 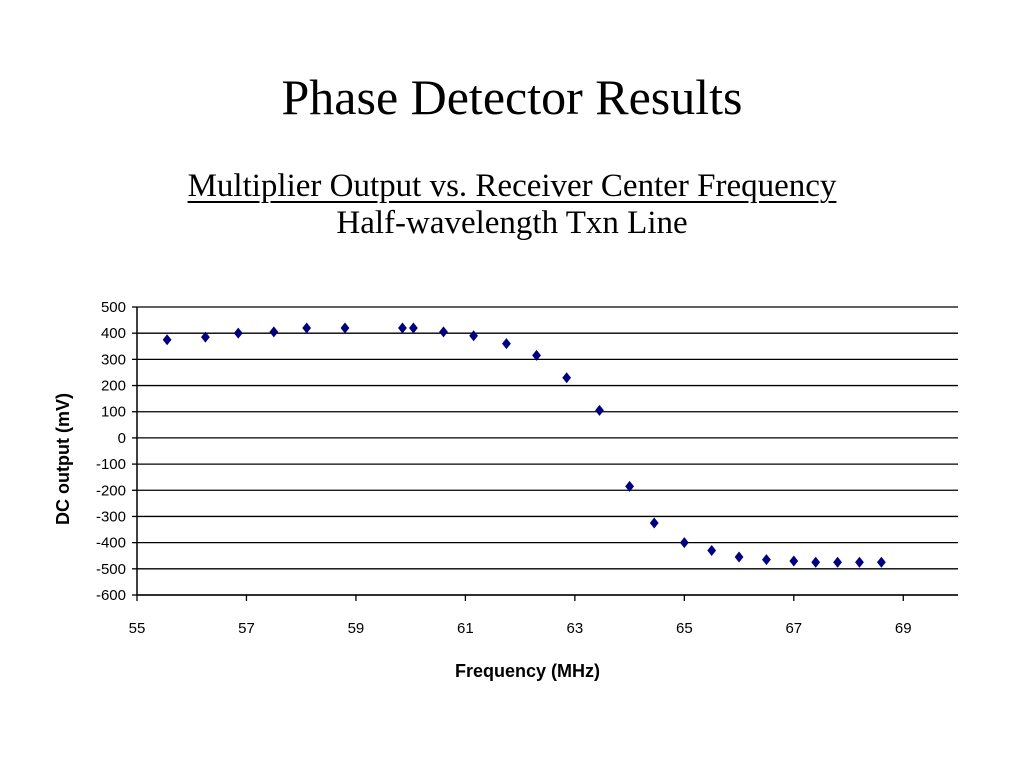 What do you see at coordinates (113, 386) in the screenshot?
I see `y-tick-label: 200` at bounding box center [113, 386].